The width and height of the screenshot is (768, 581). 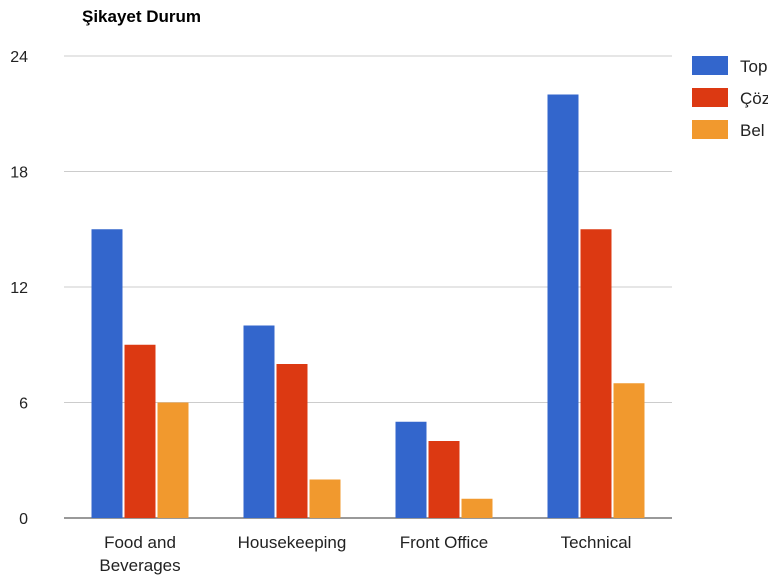 What do you see at coordinates (141, 16) in the screenshot?
I see `chart-title: Şikayet Durum` at bounding box center [141, 16].